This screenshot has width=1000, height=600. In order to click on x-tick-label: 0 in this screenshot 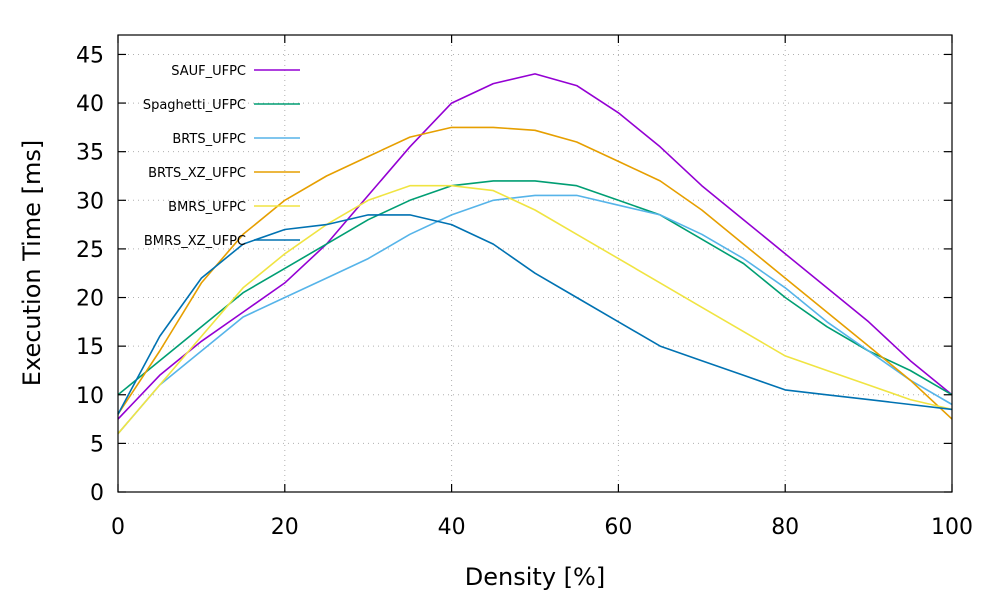, I will do `click(118, 527)`.